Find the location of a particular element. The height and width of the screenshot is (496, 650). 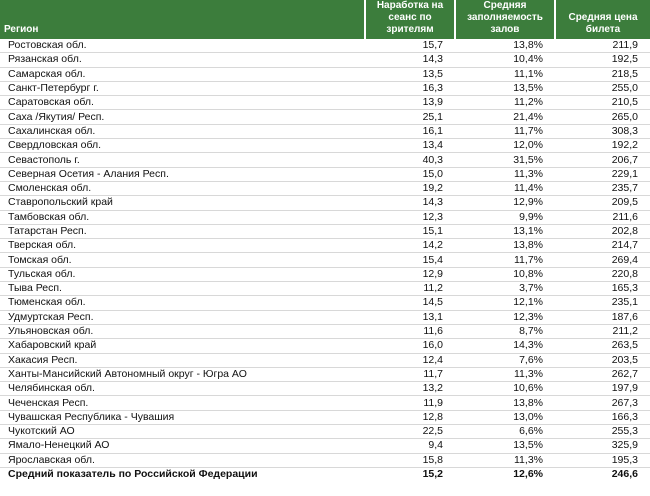

value-cell: 12,3% is located at coordinates (505, 317).